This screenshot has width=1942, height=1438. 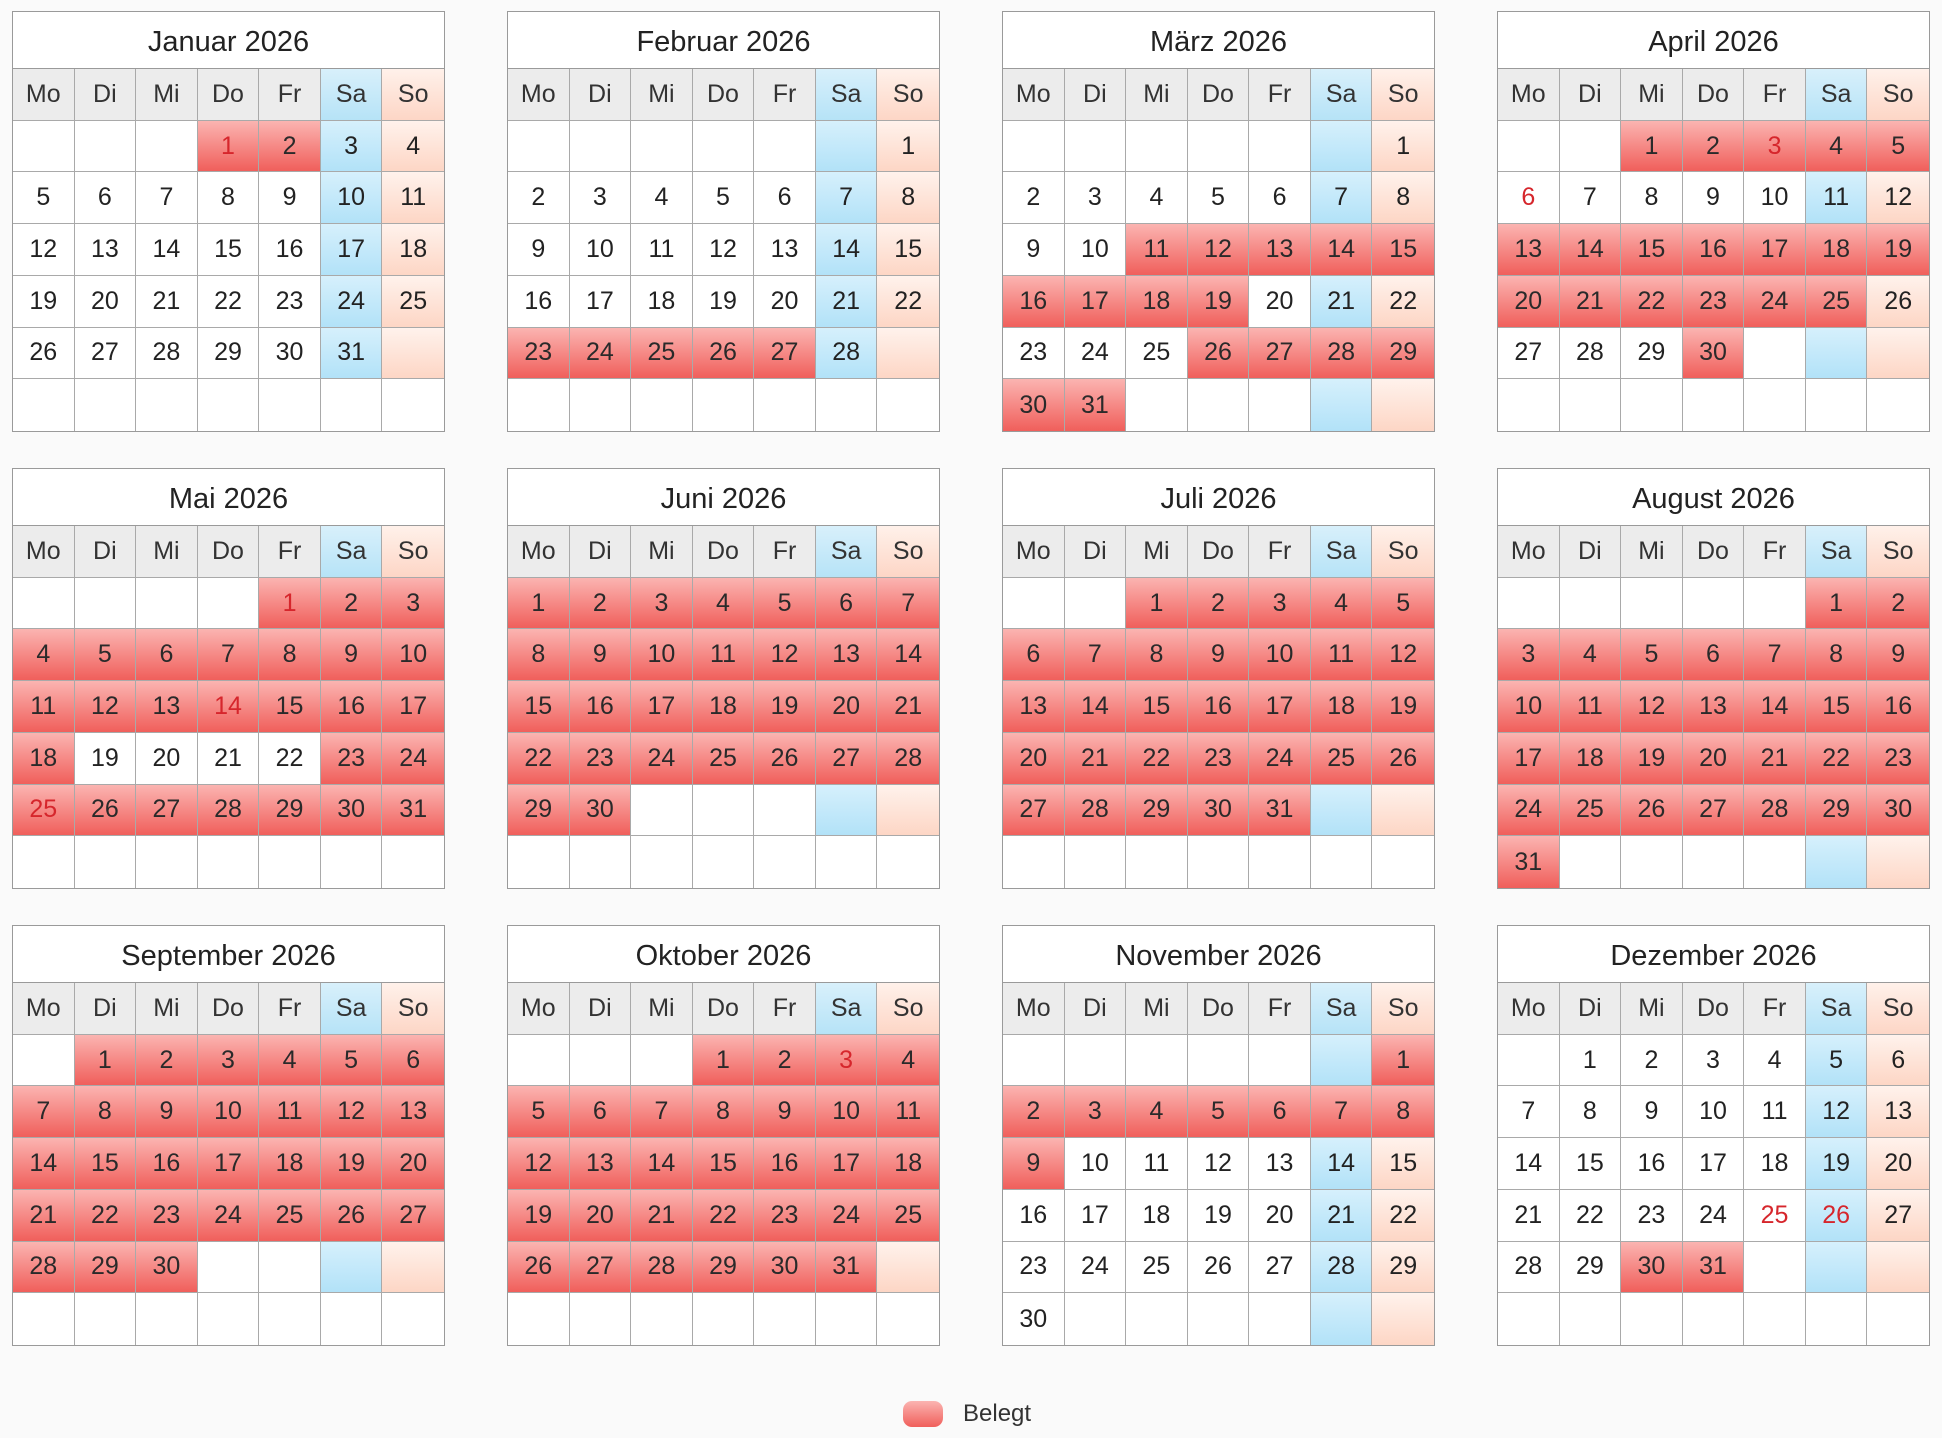 What do you see at coordinates (1529, 810) in the screenshot?
I see `day-cell: 24` at bounding box center [1529, 810].